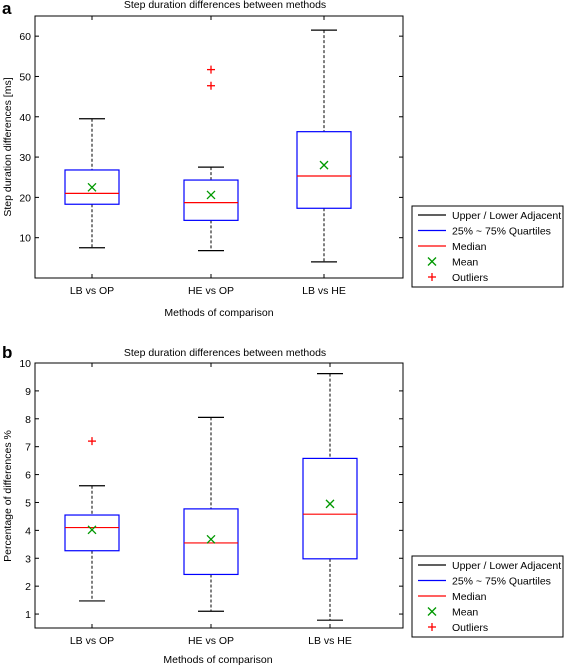 This screenshot has height=668, width=567. What do you see at coordinates (25, 118) in the screenshot?
I see `y-tick-label: 40` at bounding box center [25, 118].